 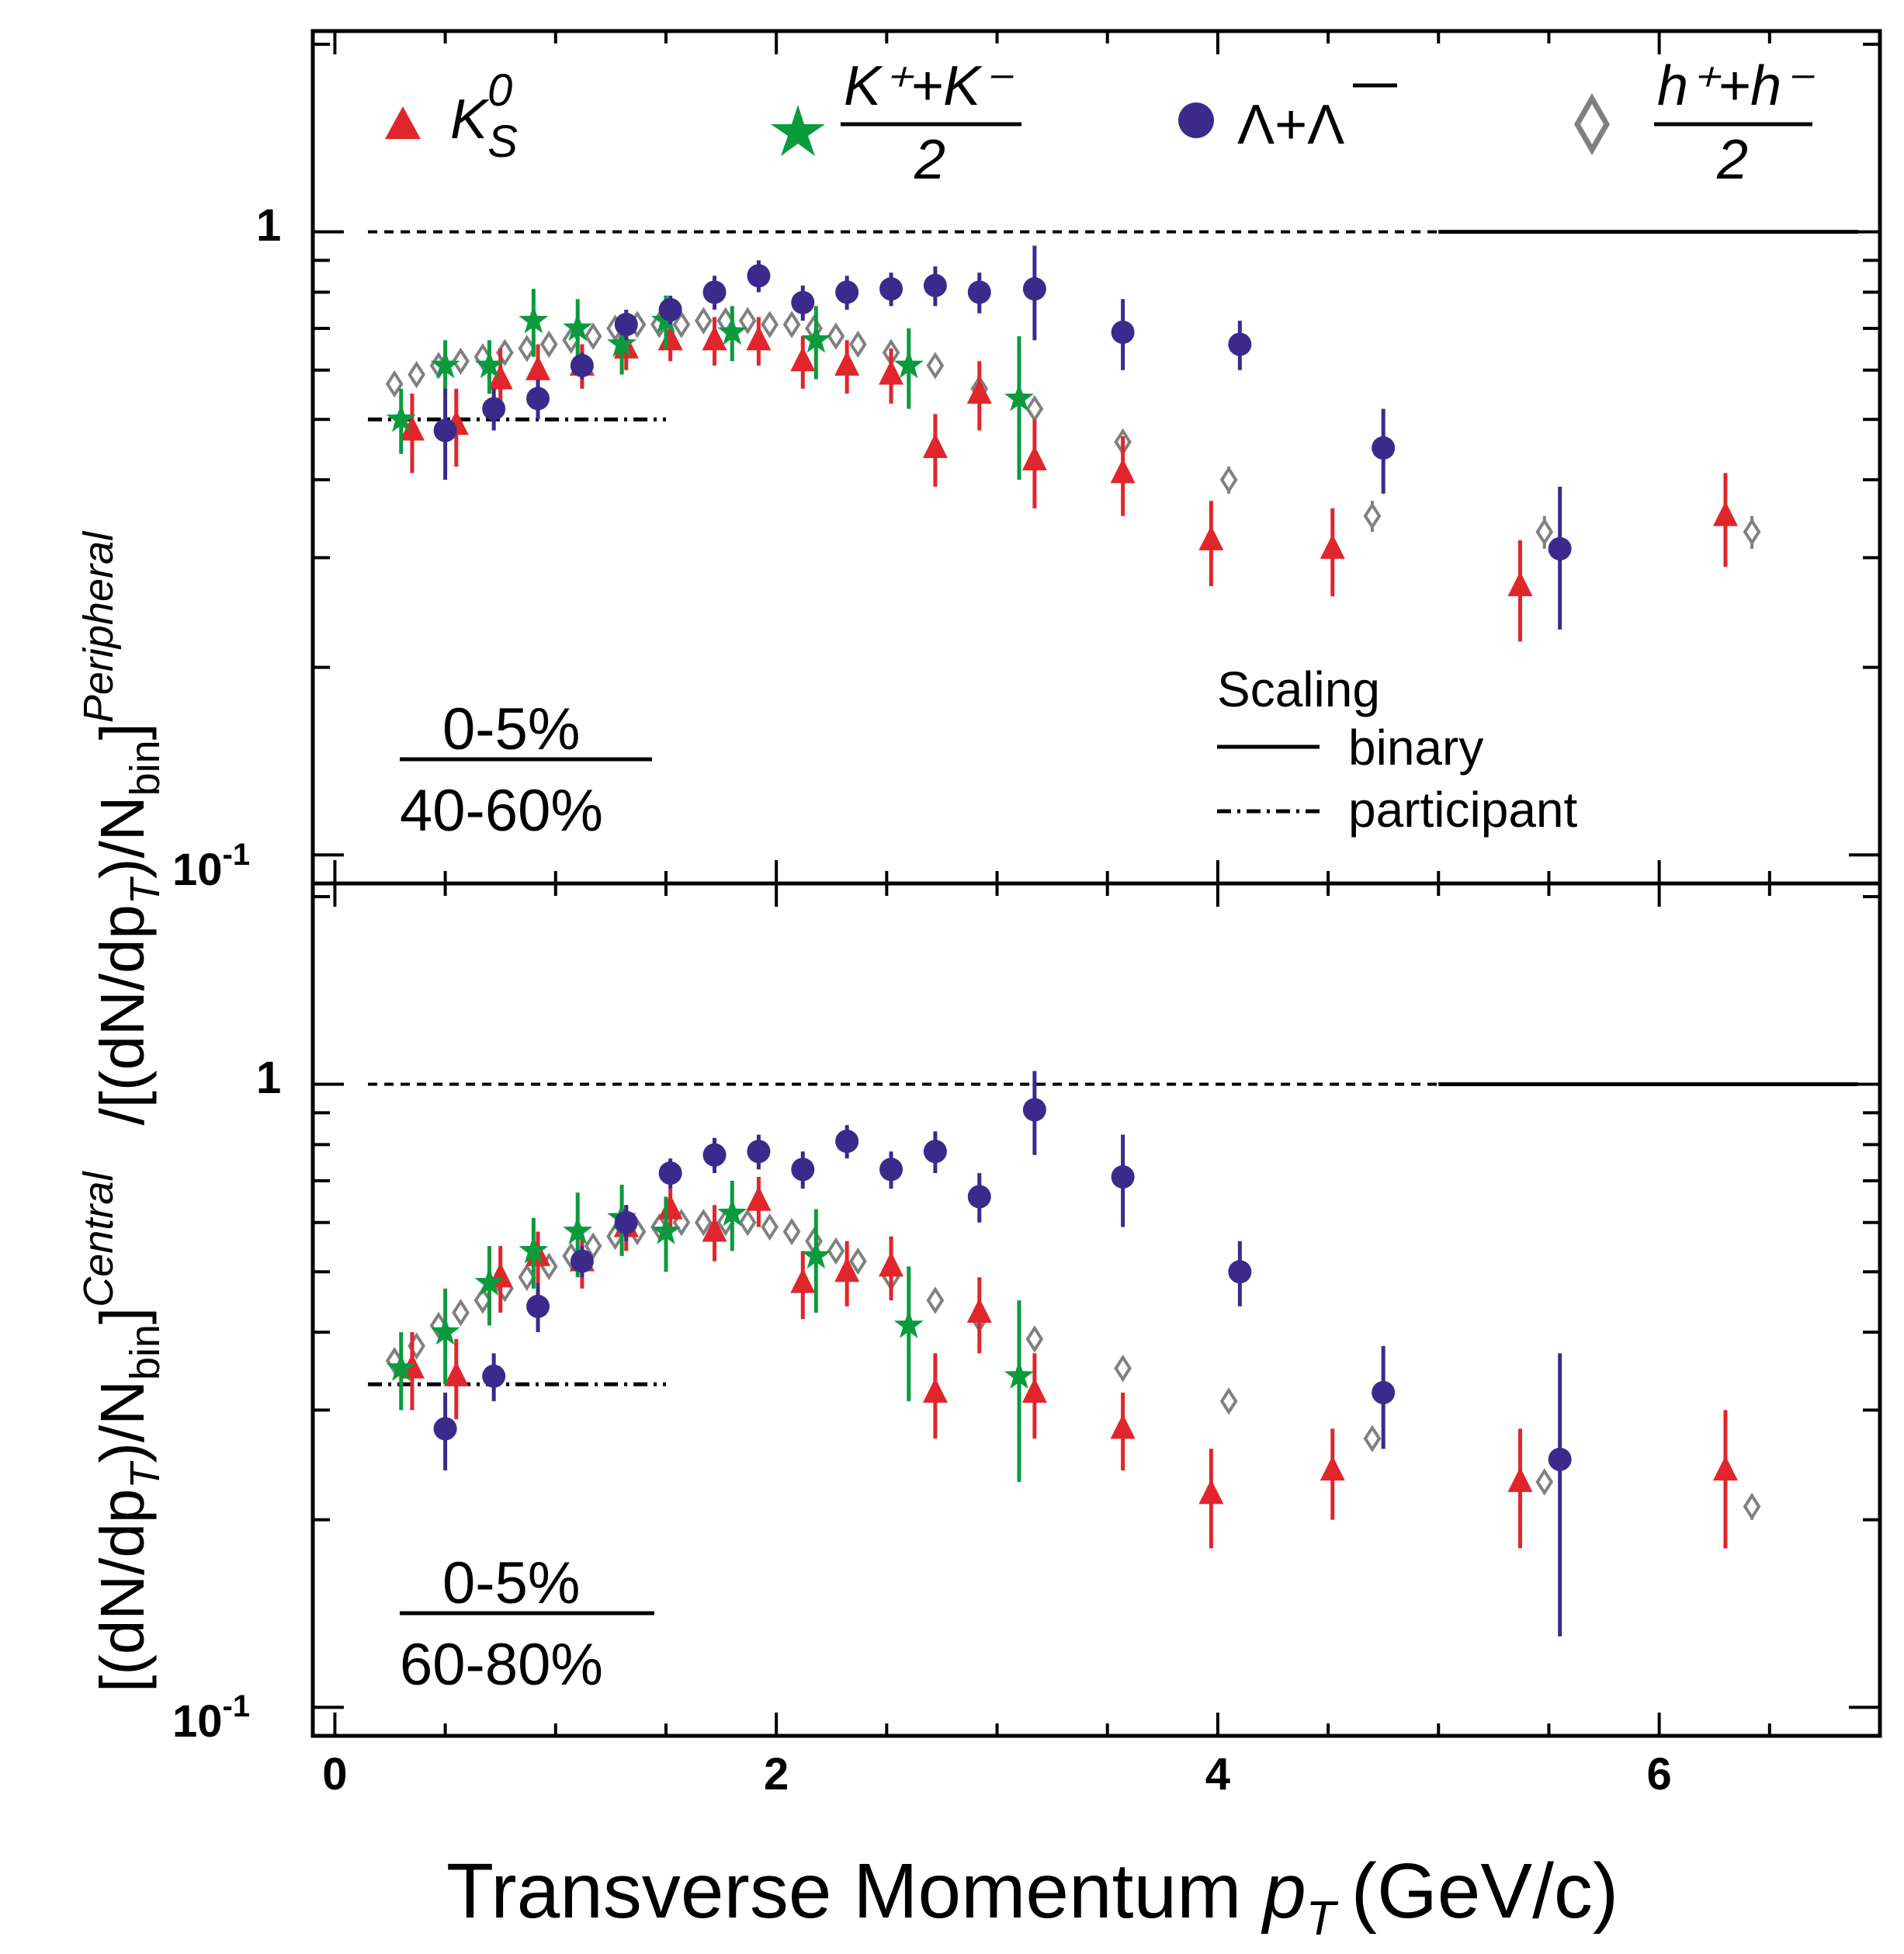 I want to click on x-axis-unit: (GeV/c), so click(x=1484, y=1891).